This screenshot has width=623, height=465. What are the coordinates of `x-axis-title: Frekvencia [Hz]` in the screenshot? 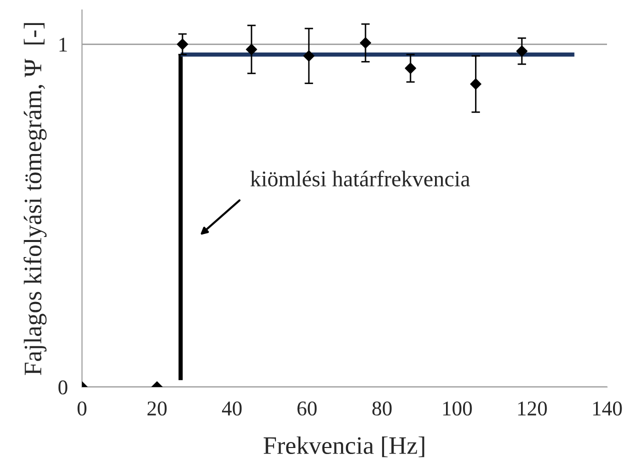 It's located at (344, 447).